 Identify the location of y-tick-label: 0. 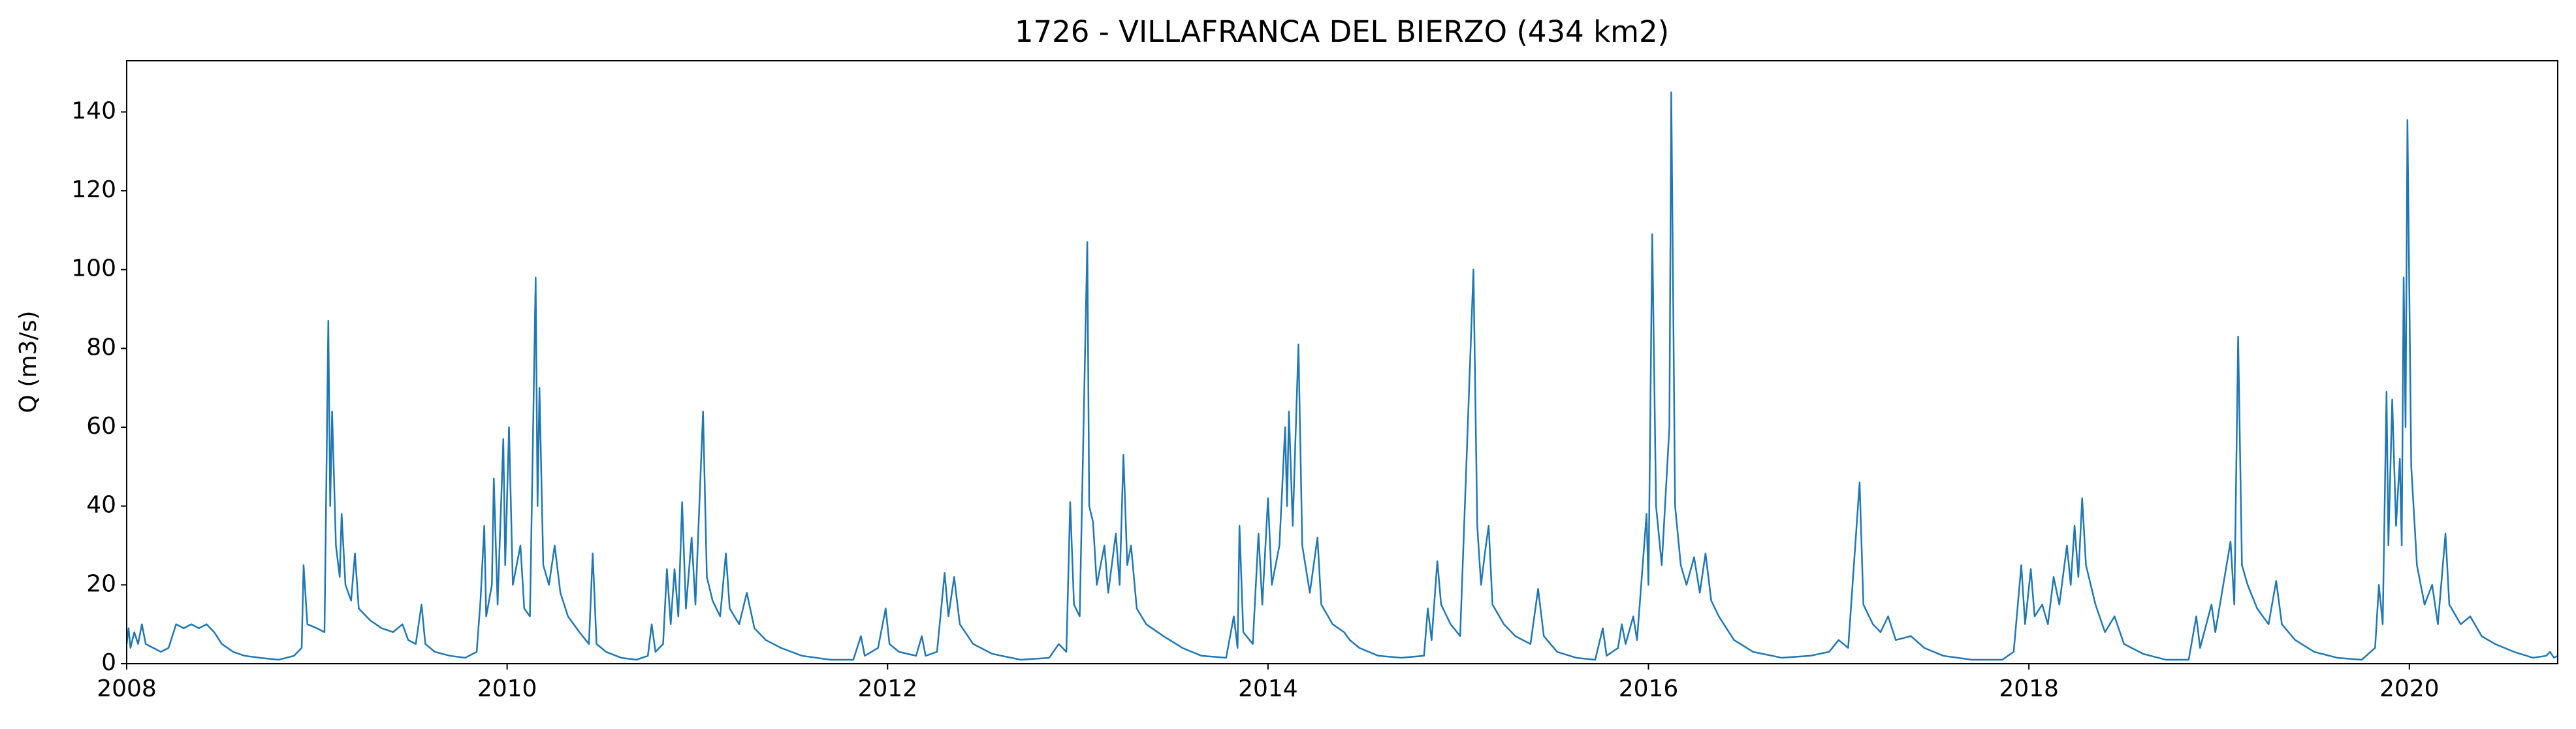
(108, 662).